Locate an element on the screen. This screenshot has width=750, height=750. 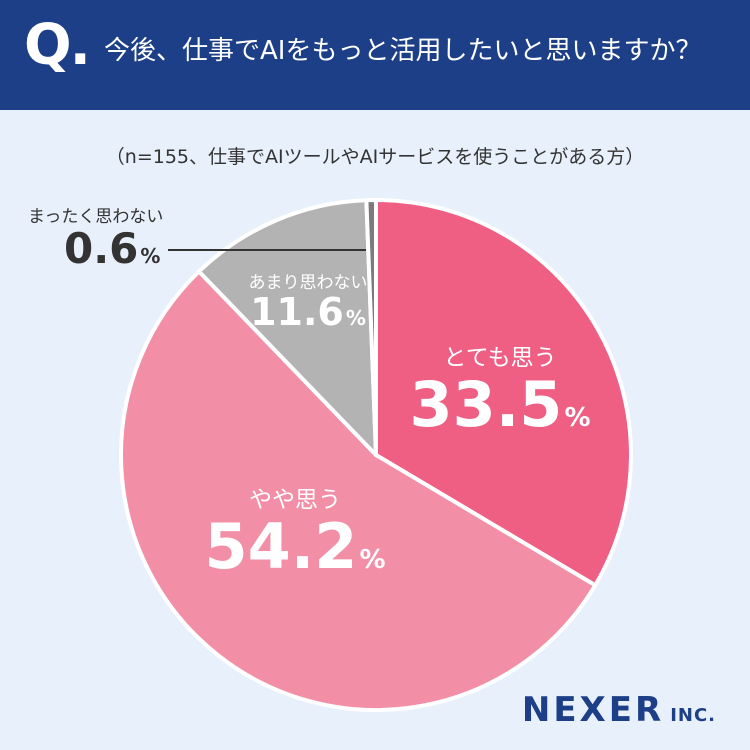
slice-label-0: とても思う 33.5% is located at coordinates (500, 387).